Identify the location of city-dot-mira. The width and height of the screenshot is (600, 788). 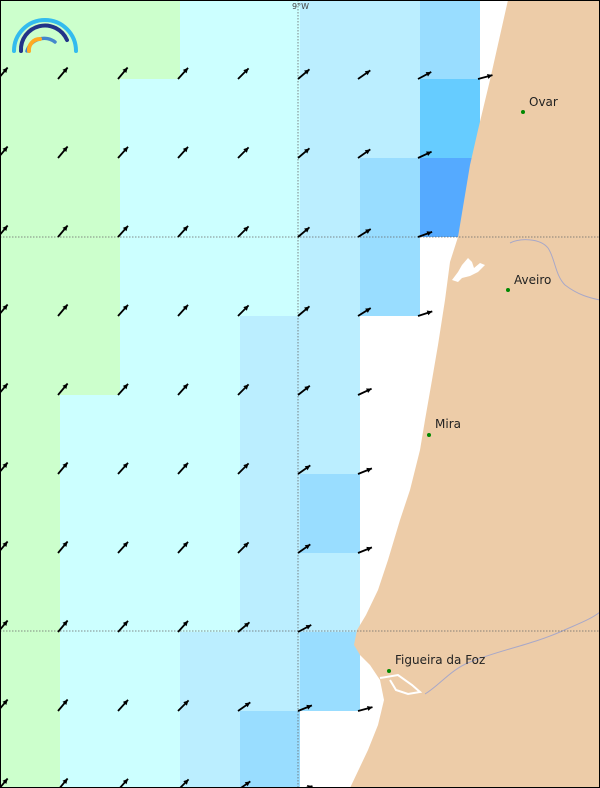
(429, 435).